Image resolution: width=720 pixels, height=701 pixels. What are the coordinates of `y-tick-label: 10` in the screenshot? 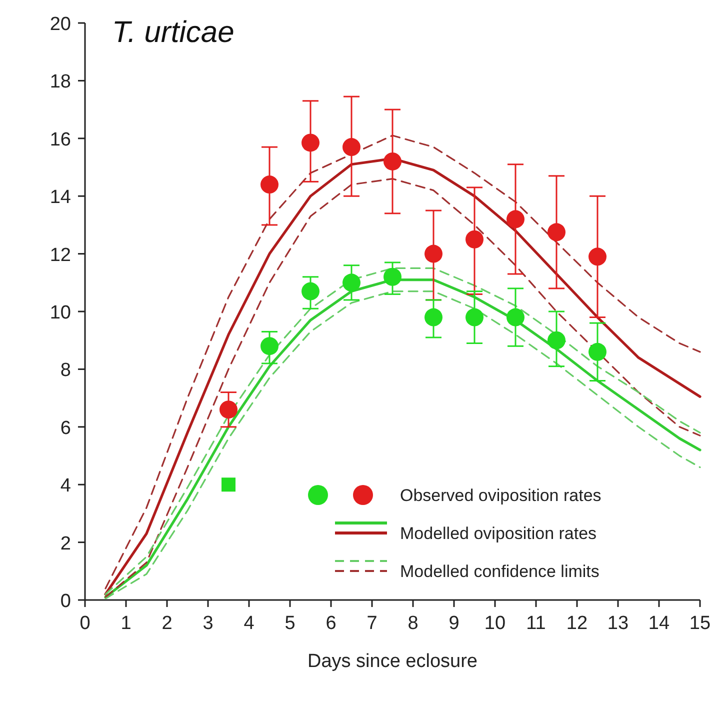 It's located at (60, 313).